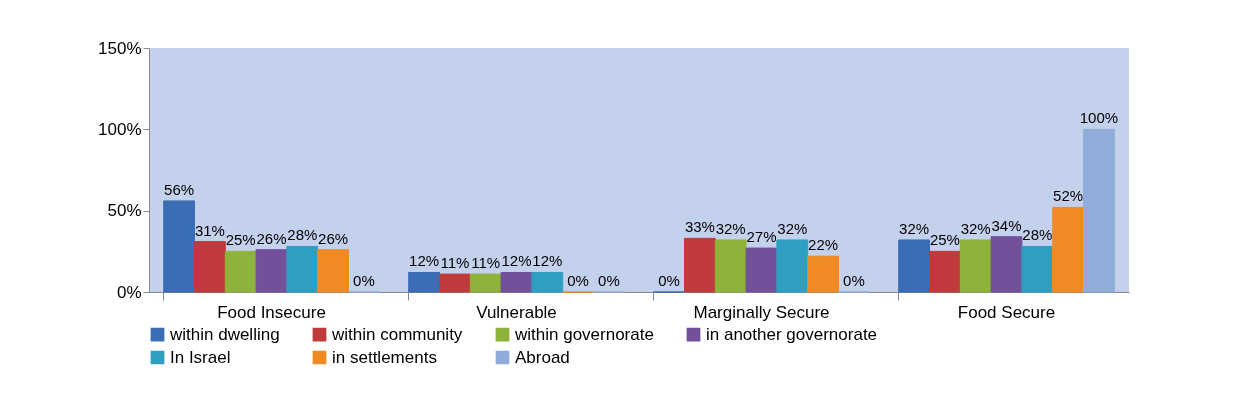  I want to click on legend-label: in another governorate, so click(792, 334).